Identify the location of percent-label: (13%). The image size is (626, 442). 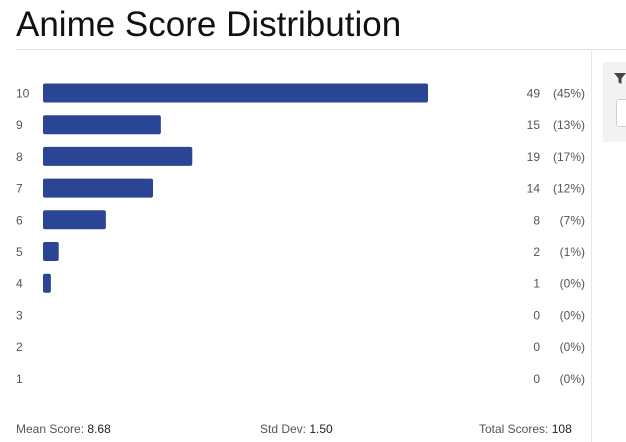
(569, 125).